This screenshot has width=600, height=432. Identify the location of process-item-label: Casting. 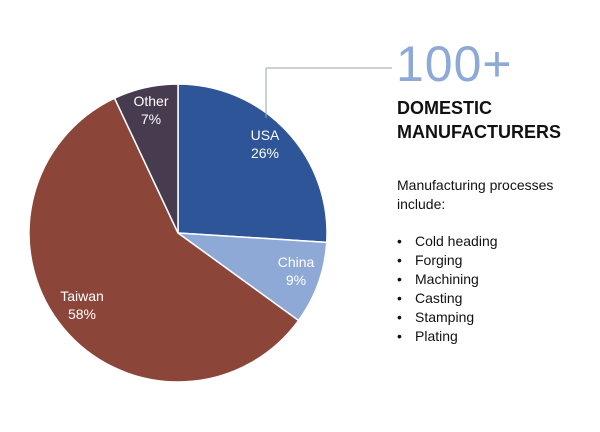
(439, 298).